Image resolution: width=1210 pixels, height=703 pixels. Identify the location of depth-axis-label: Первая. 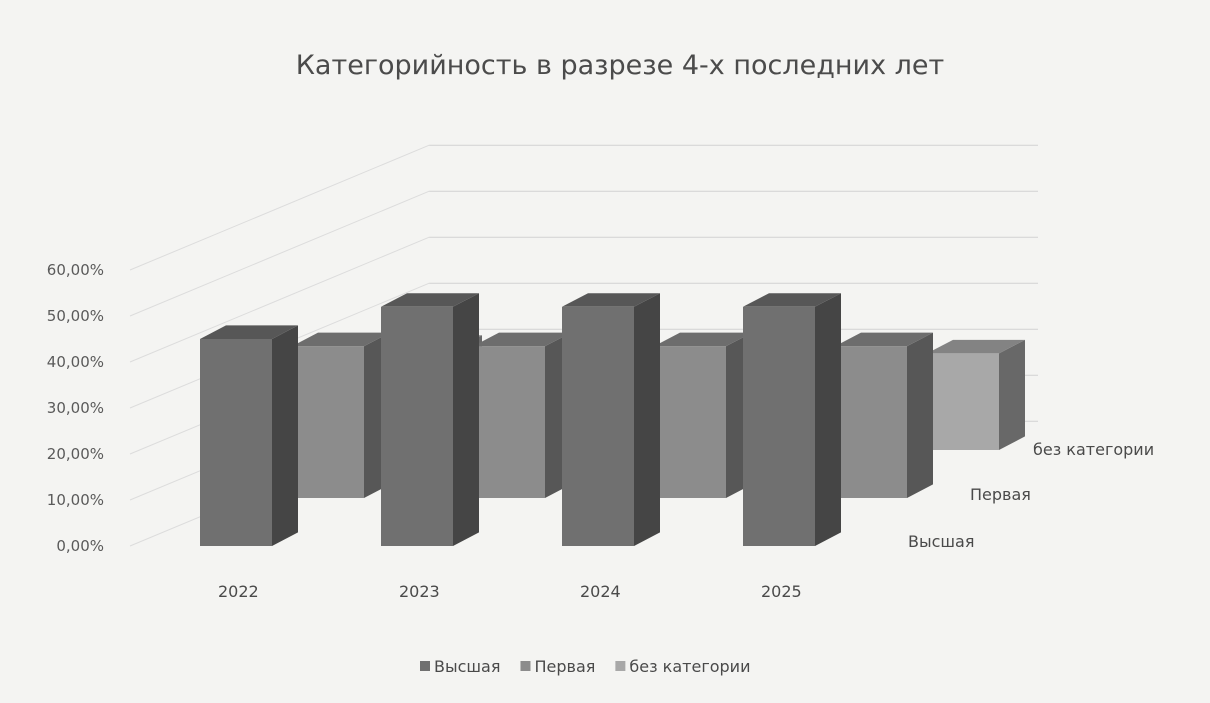
(1000, 494).